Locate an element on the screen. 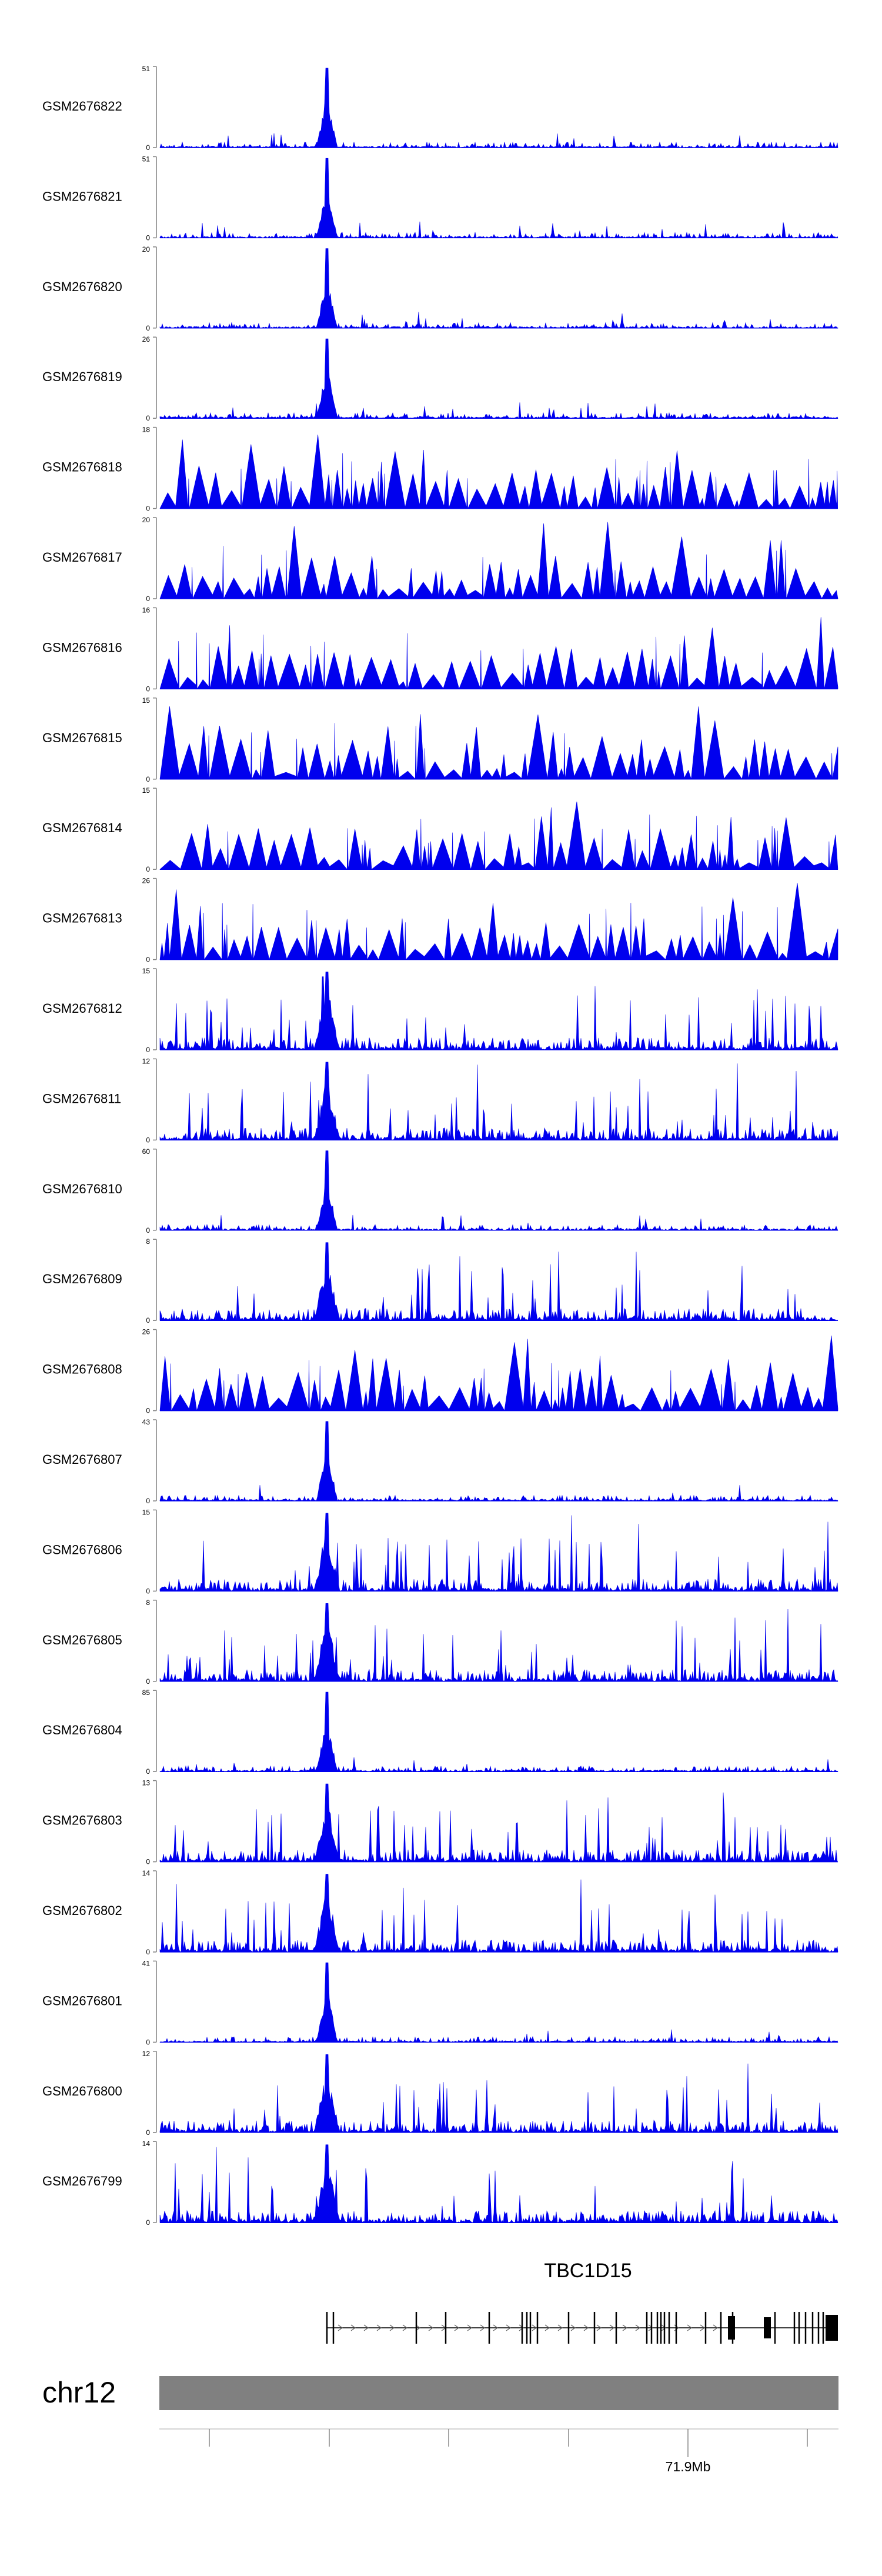 This screenshot has width=882, height=2576. track-label: GSM2676822 is located at coordinates (82, 106).